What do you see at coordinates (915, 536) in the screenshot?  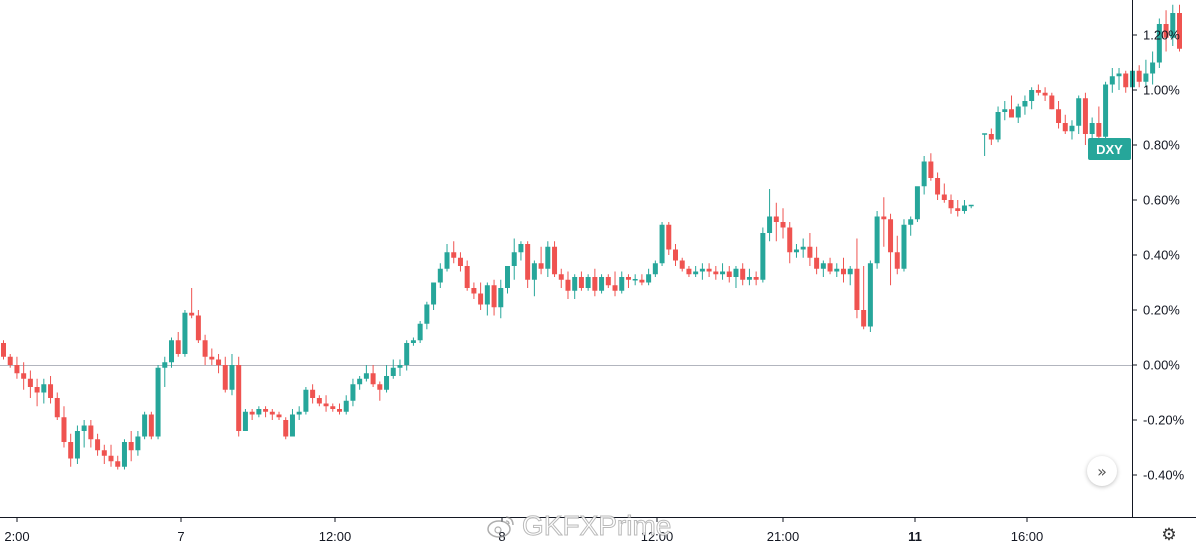 I see `time-tick-label: 11` at bounding box center [915, 536].